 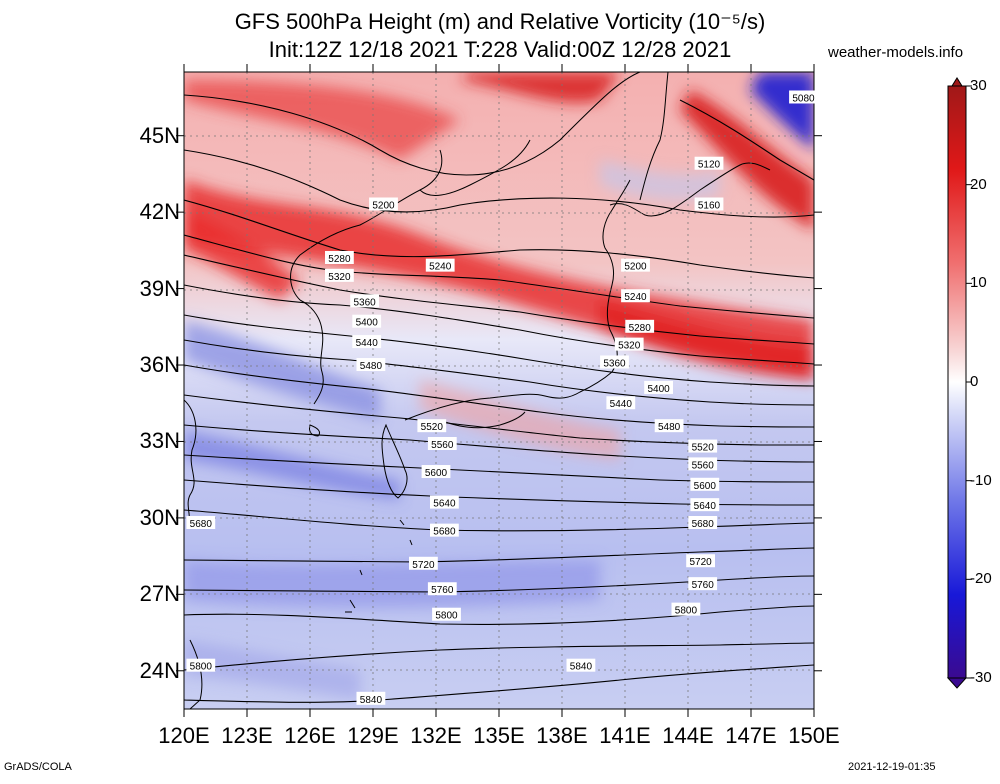 I want to click on contour-label-text: 5640, so click(x=705, y=506).